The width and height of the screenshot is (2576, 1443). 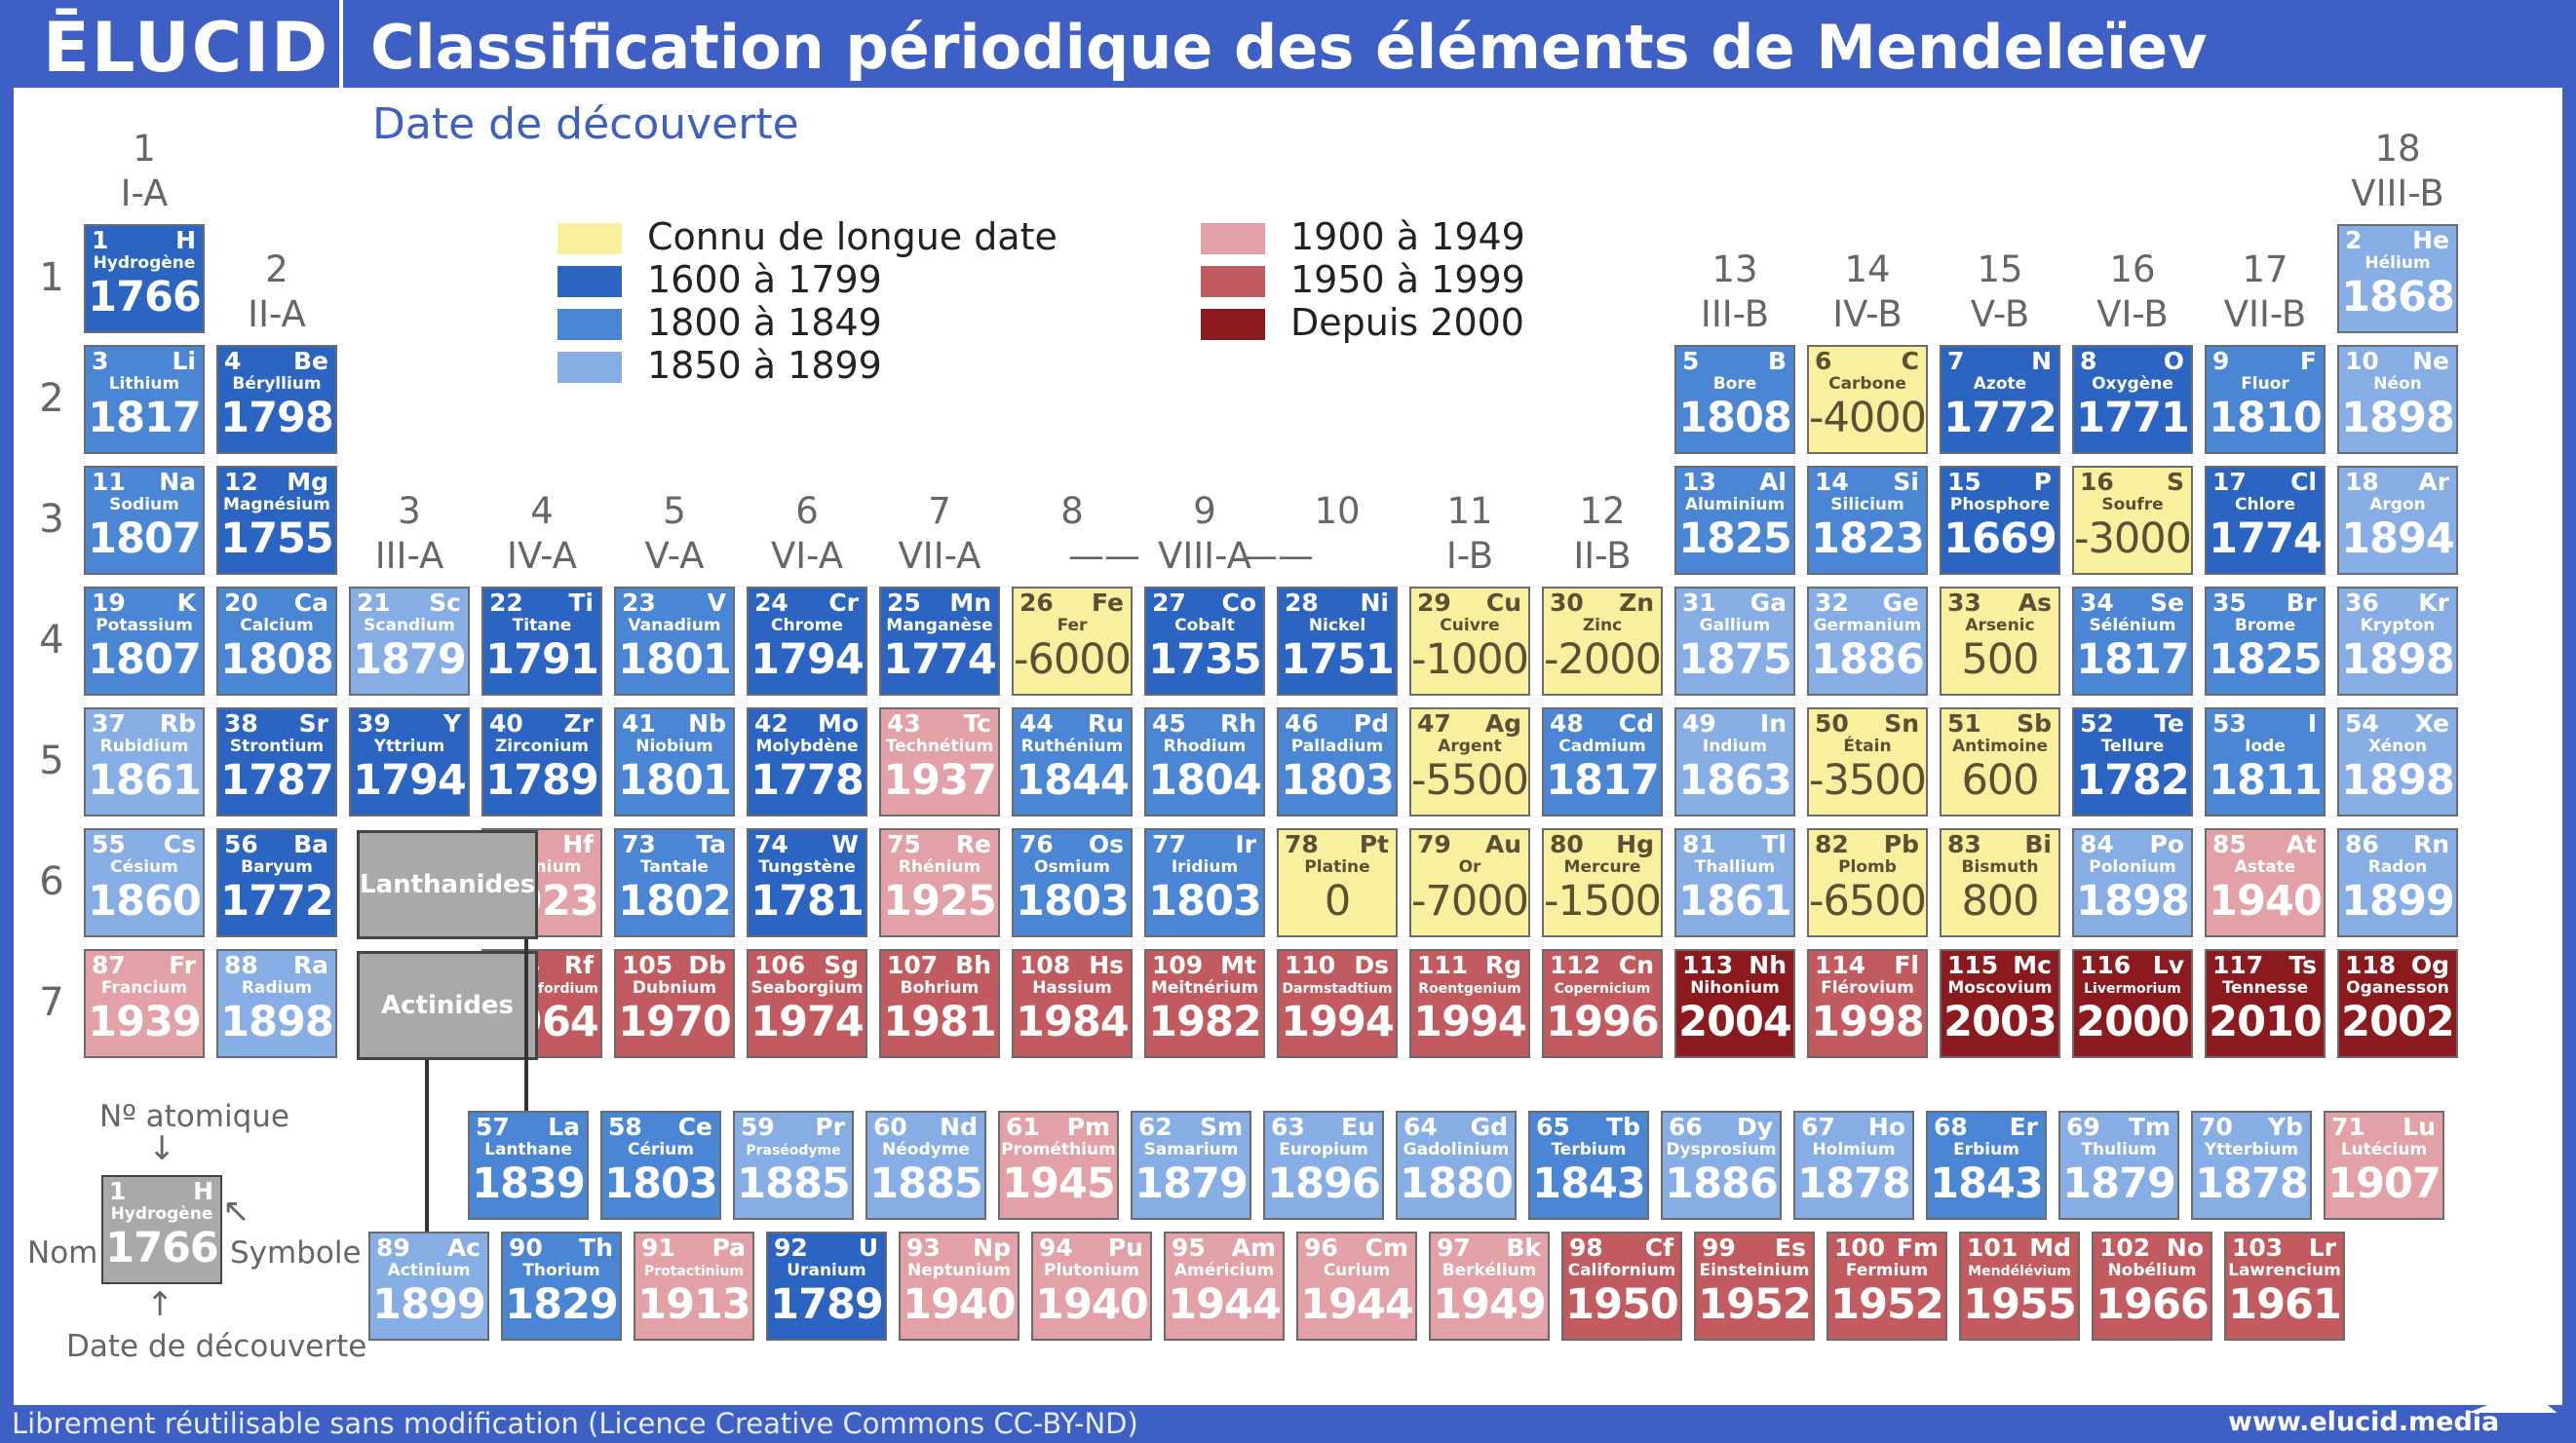 I want to click on discovery-year: 1860, so click(x=145, y=902).